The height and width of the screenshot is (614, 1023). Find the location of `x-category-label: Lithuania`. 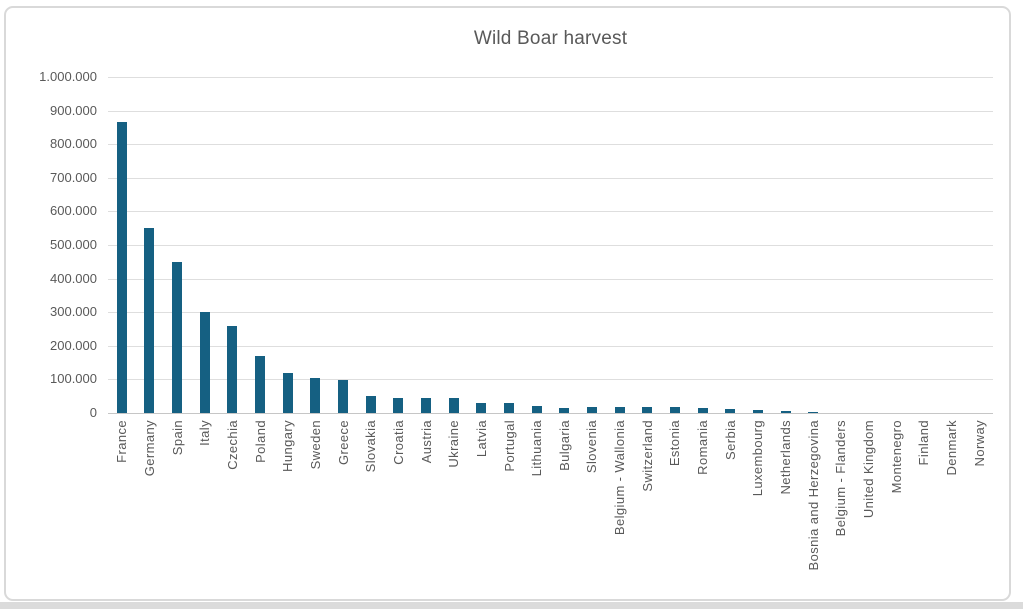

x-category-label: Lithuania is located at coordinates (537, 448).